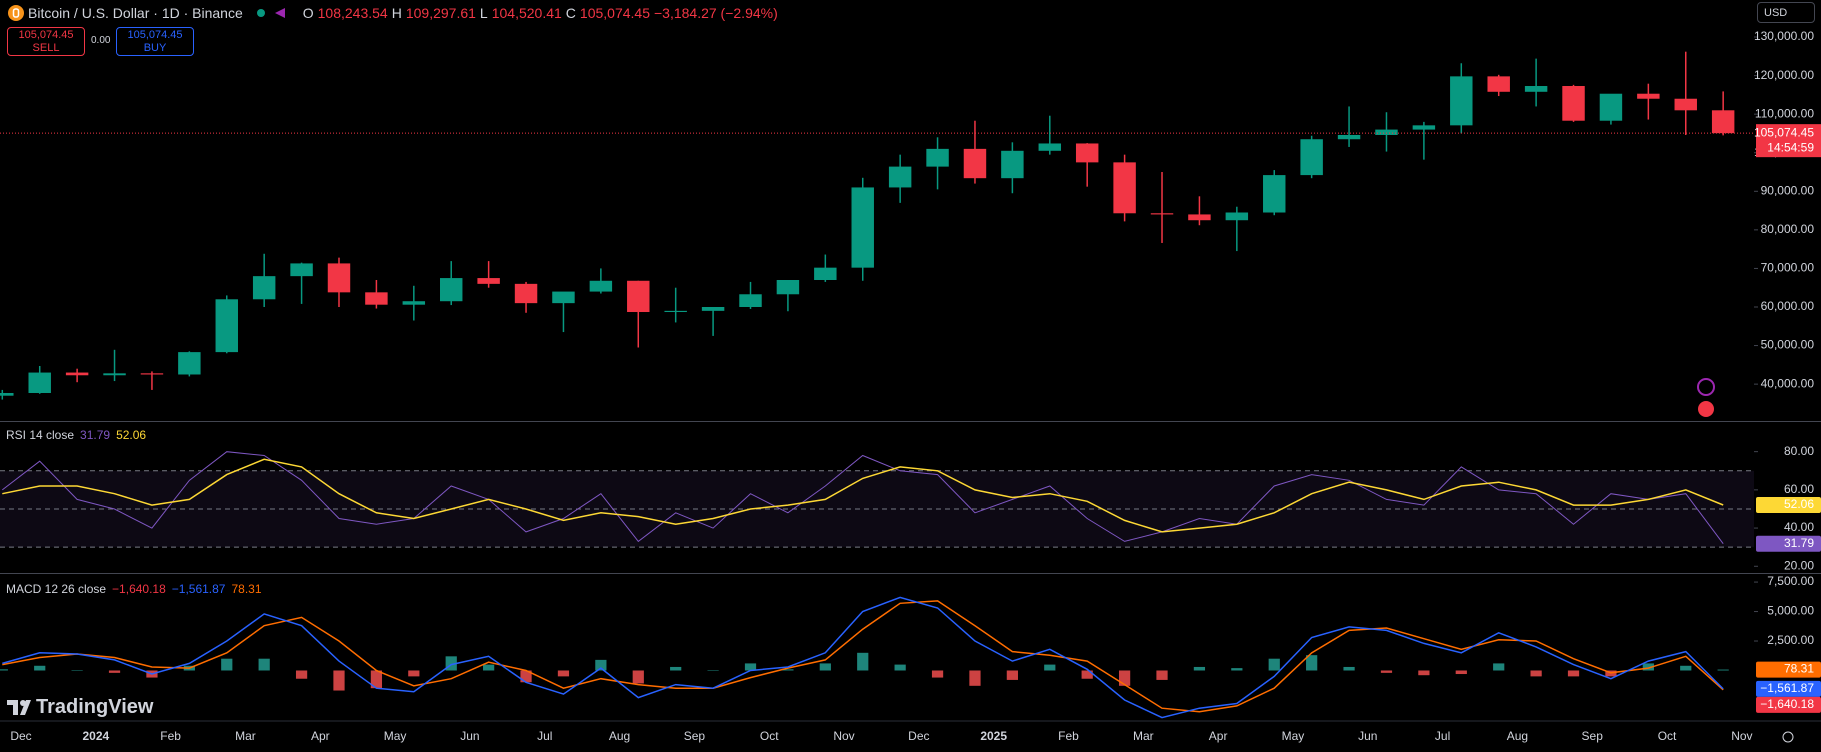  I want to click on macd-value-label-box, so click(1788, 669).